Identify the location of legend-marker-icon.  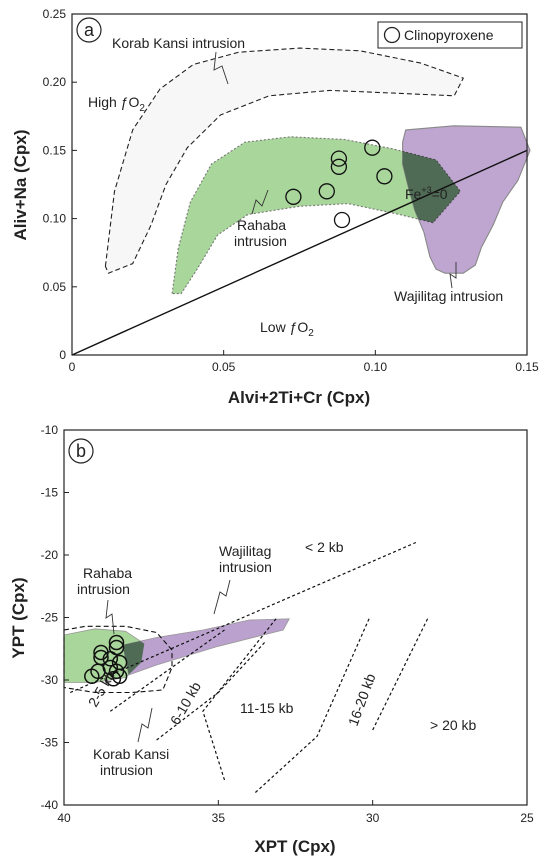
(392, 35).